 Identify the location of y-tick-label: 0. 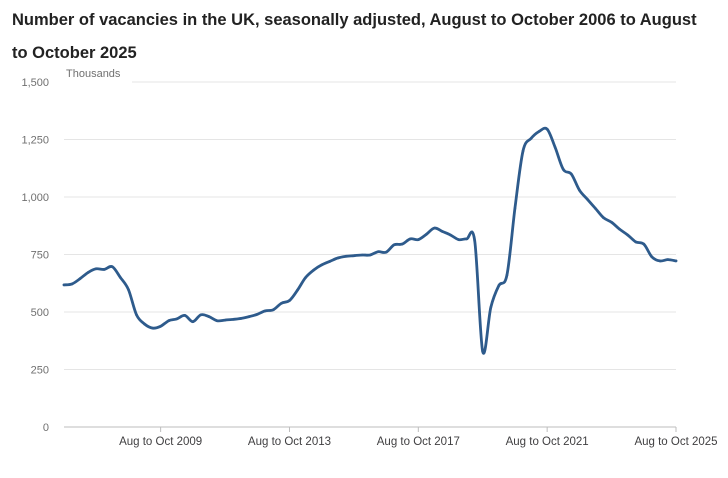
(46, 428).